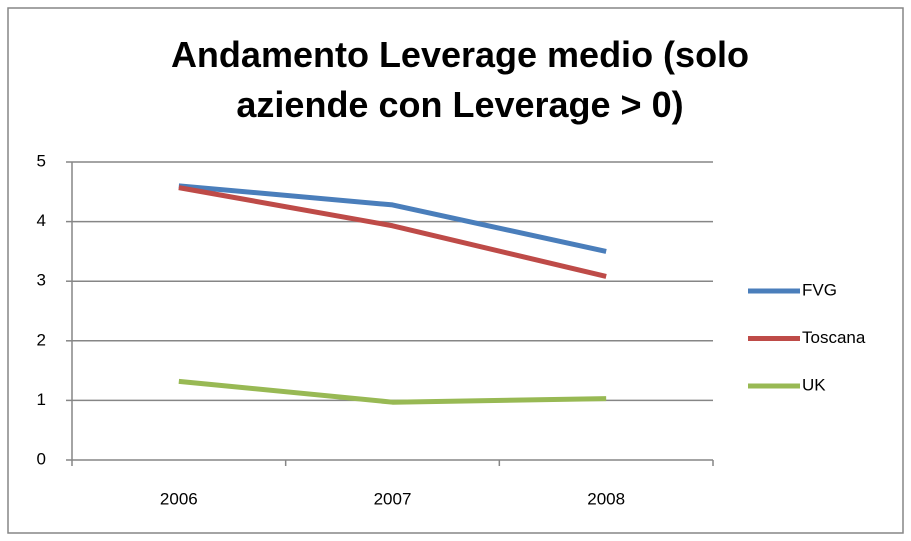 The image size is (911, 541). Describe the element at coordinates (41, 399) in the screenshot. I see `y-tick-label: 1` at that location.